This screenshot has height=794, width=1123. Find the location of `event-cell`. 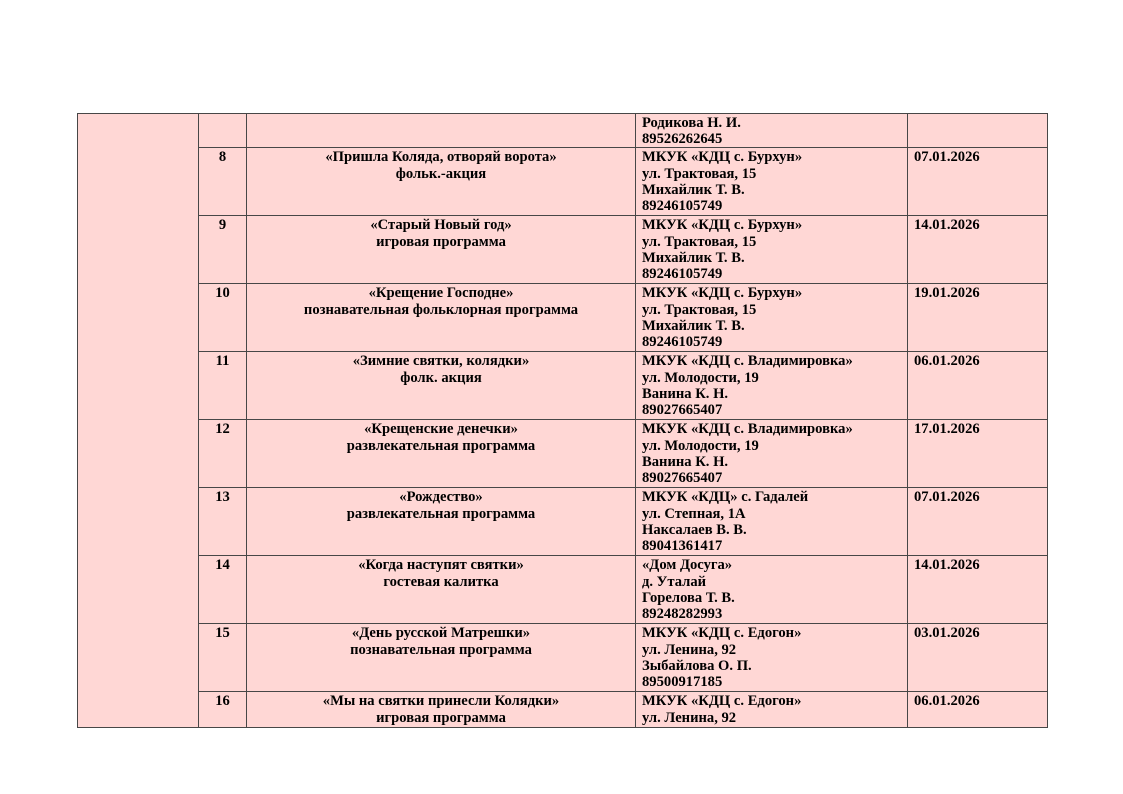

event-cell is located at coordinates (441, 130).